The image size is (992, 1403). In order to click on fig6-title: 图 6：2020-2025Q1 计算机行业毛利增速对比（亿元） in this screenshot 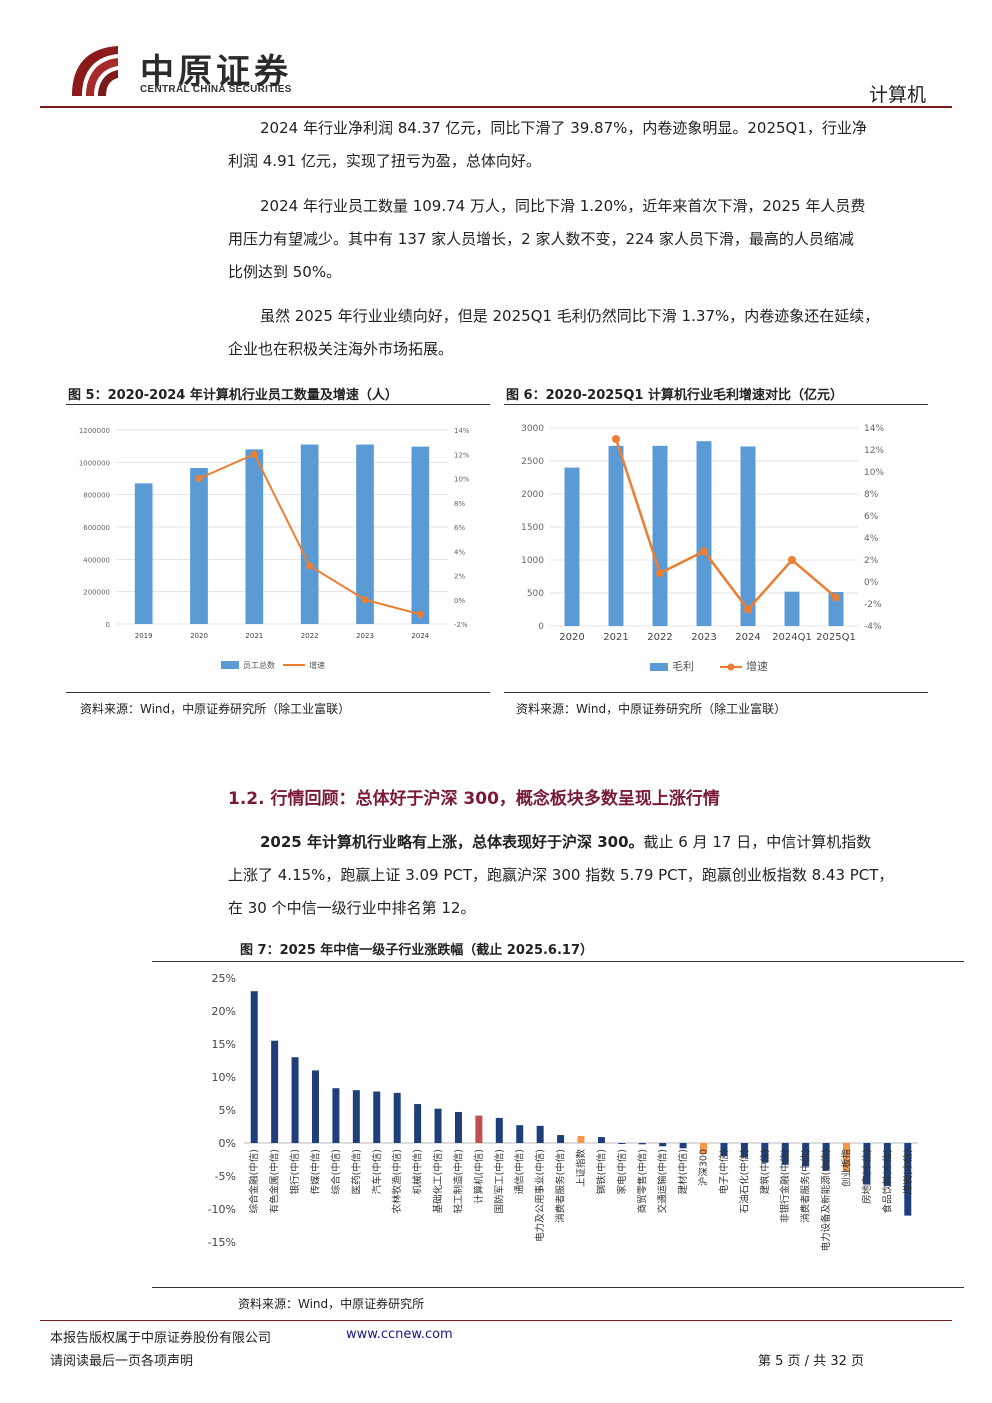, I will do `click(674, 395)`.